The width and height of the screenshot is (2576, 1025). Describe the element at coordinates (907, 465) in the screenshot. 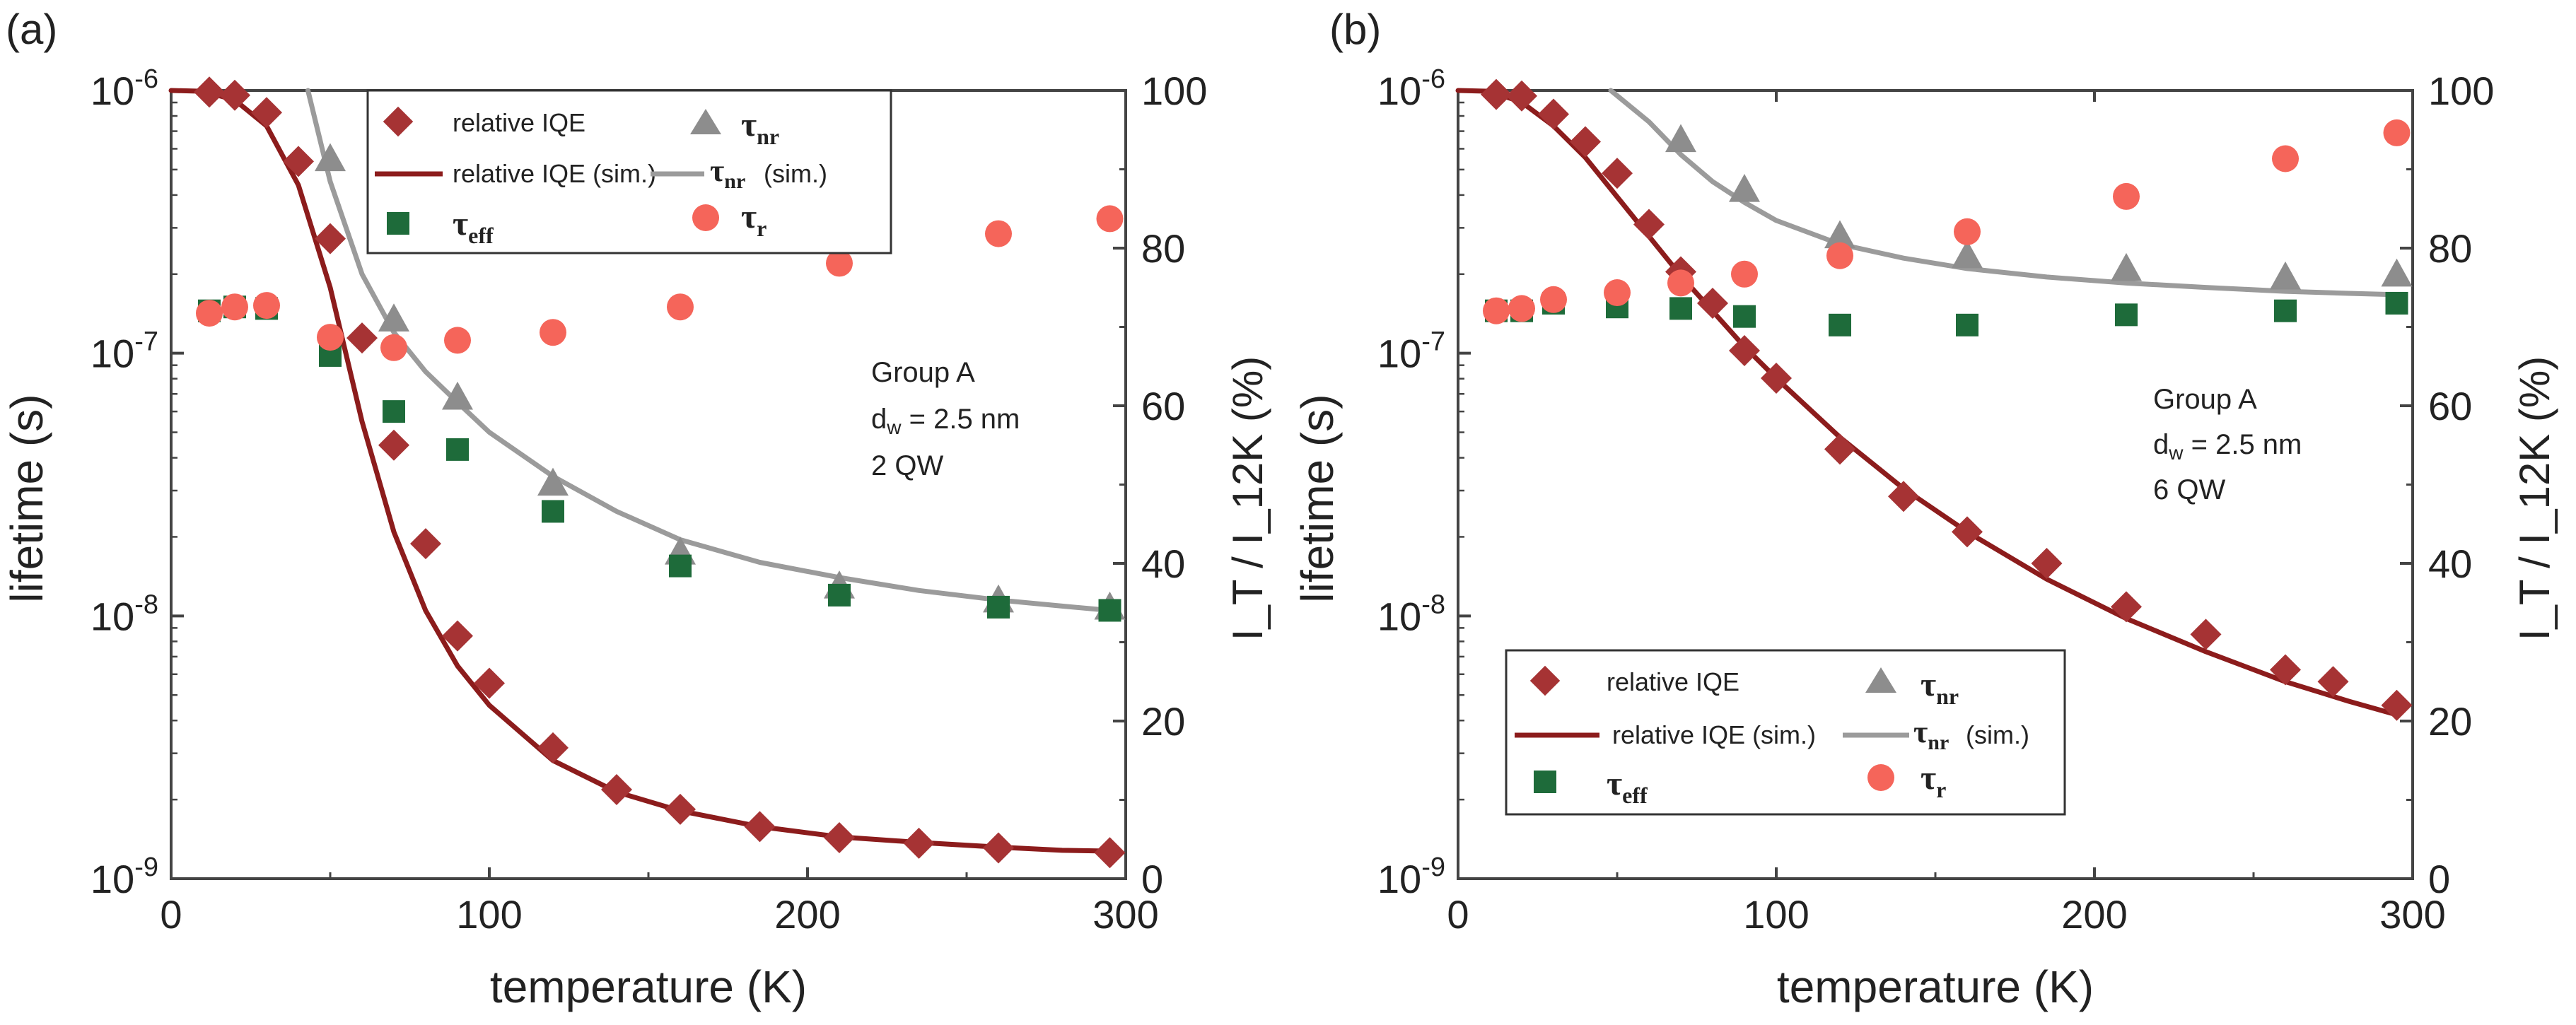

I see `annotation-qw: 2 QW` at that location.